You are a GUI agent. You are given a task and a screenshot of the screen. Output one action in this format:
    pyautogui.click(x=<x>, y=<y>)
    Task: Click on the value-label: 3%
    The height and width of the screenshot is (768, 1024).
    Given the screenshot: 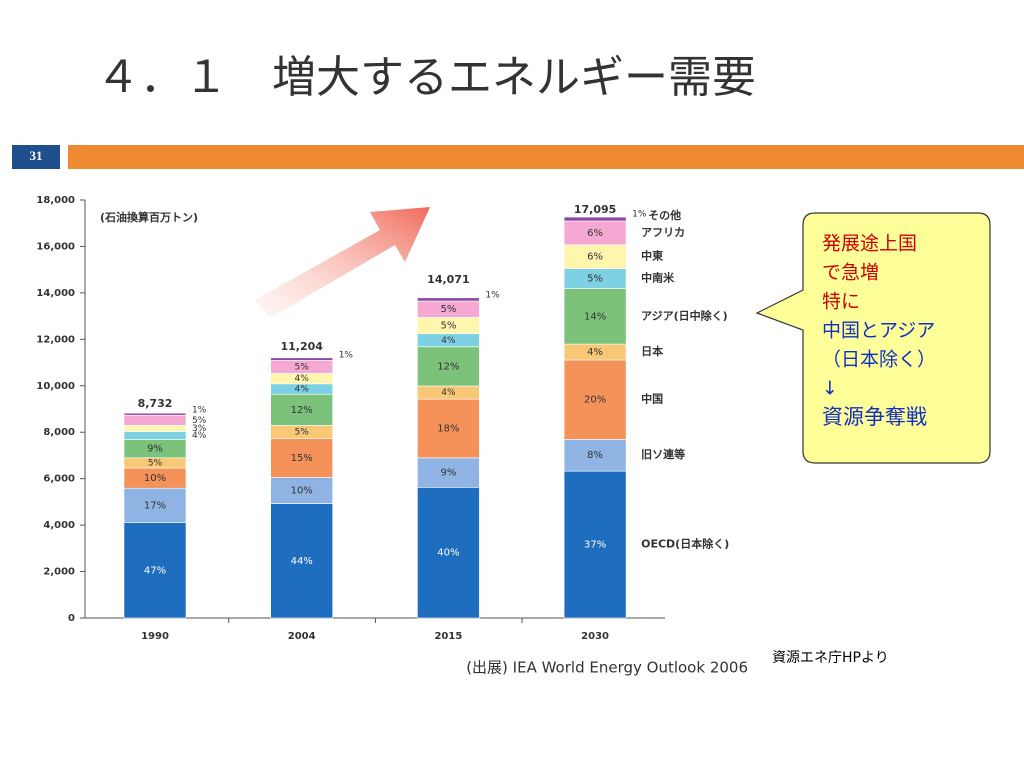 What is the action you would take?
    pyautogui.click(x=199, y=429)
    